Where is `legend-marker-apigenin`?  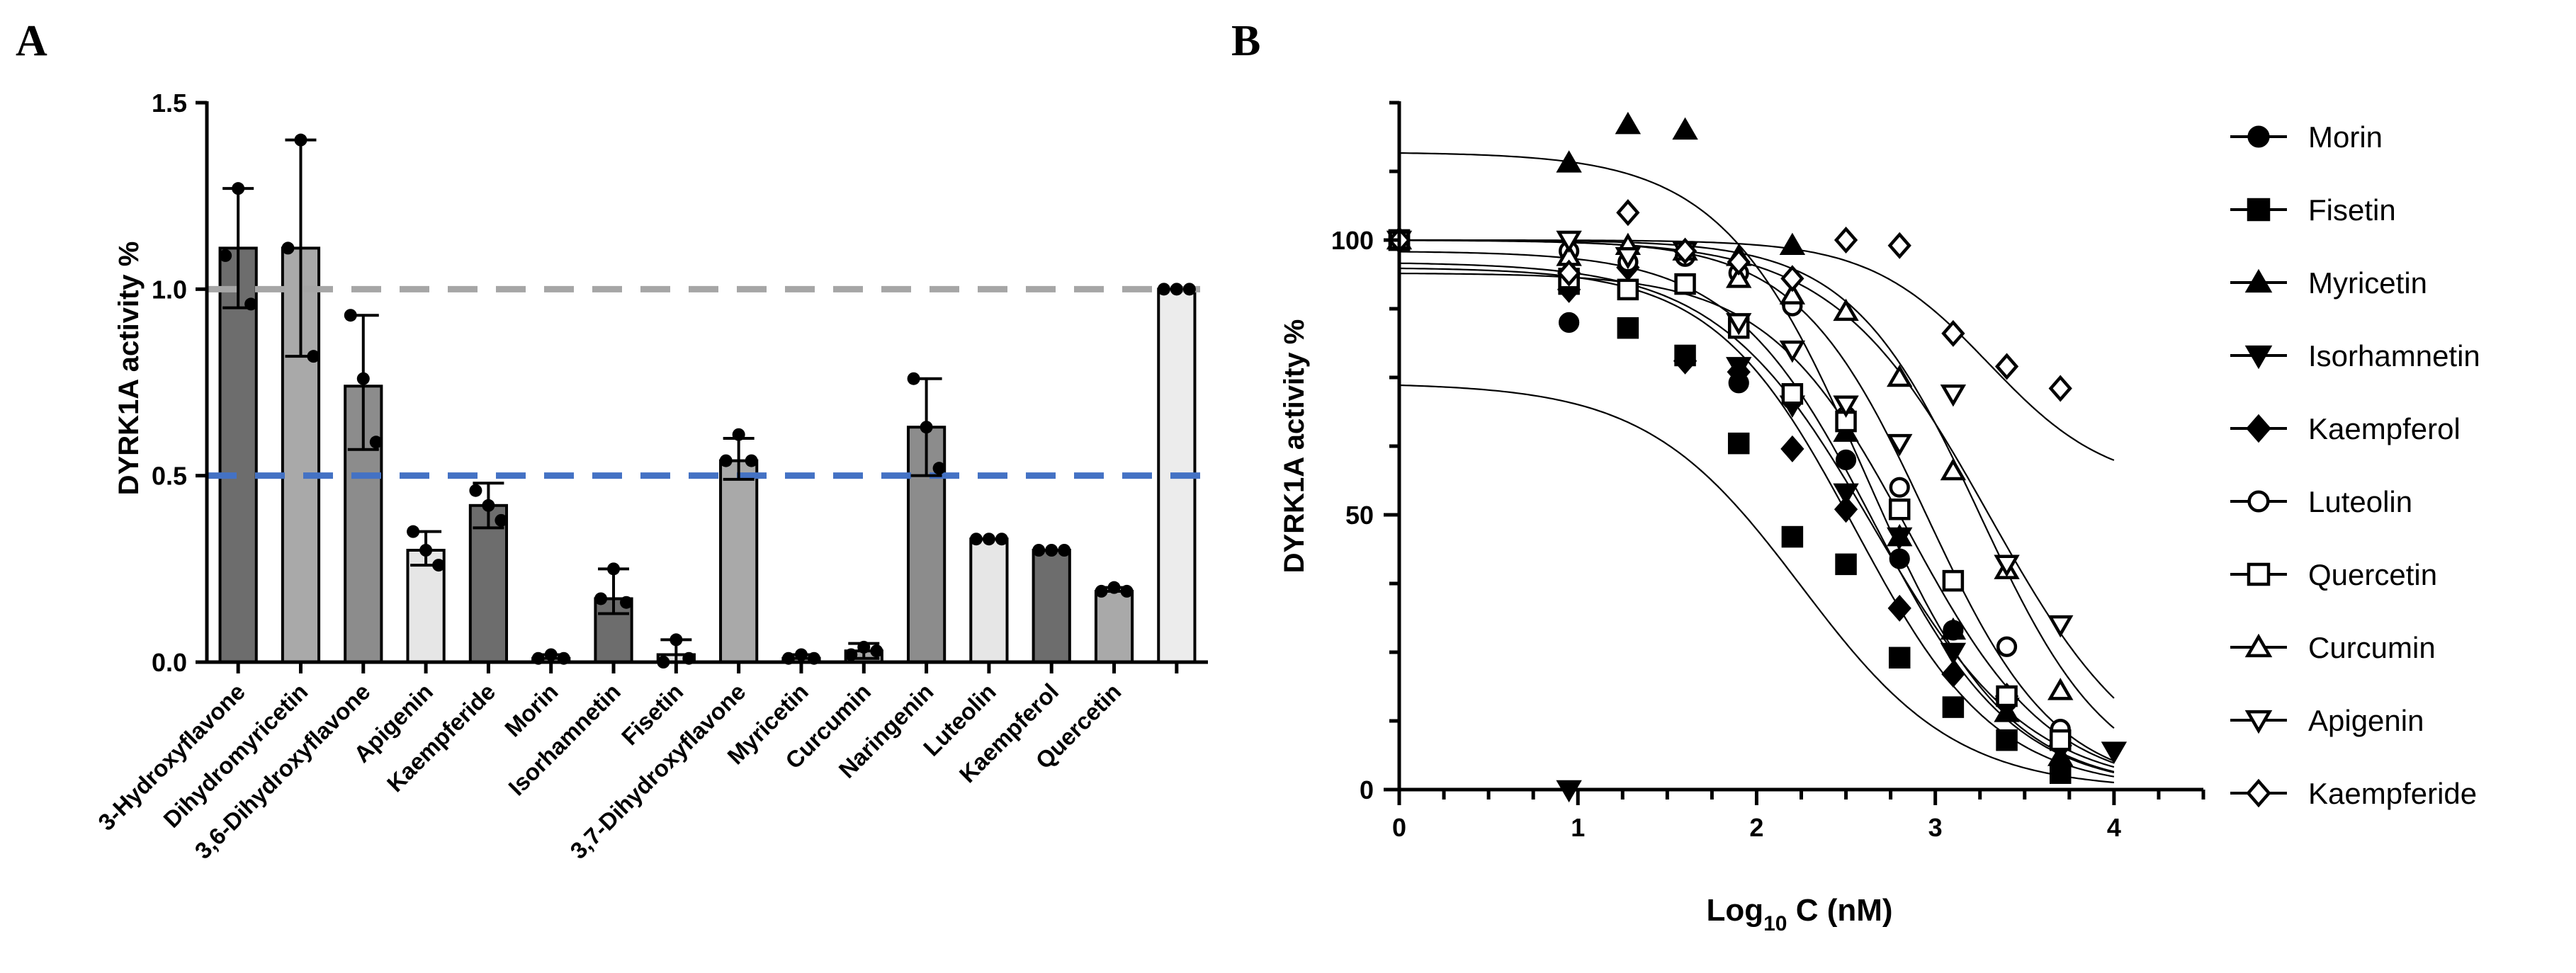
legend-marker-apigenin is located at coordinates (2258, 722).